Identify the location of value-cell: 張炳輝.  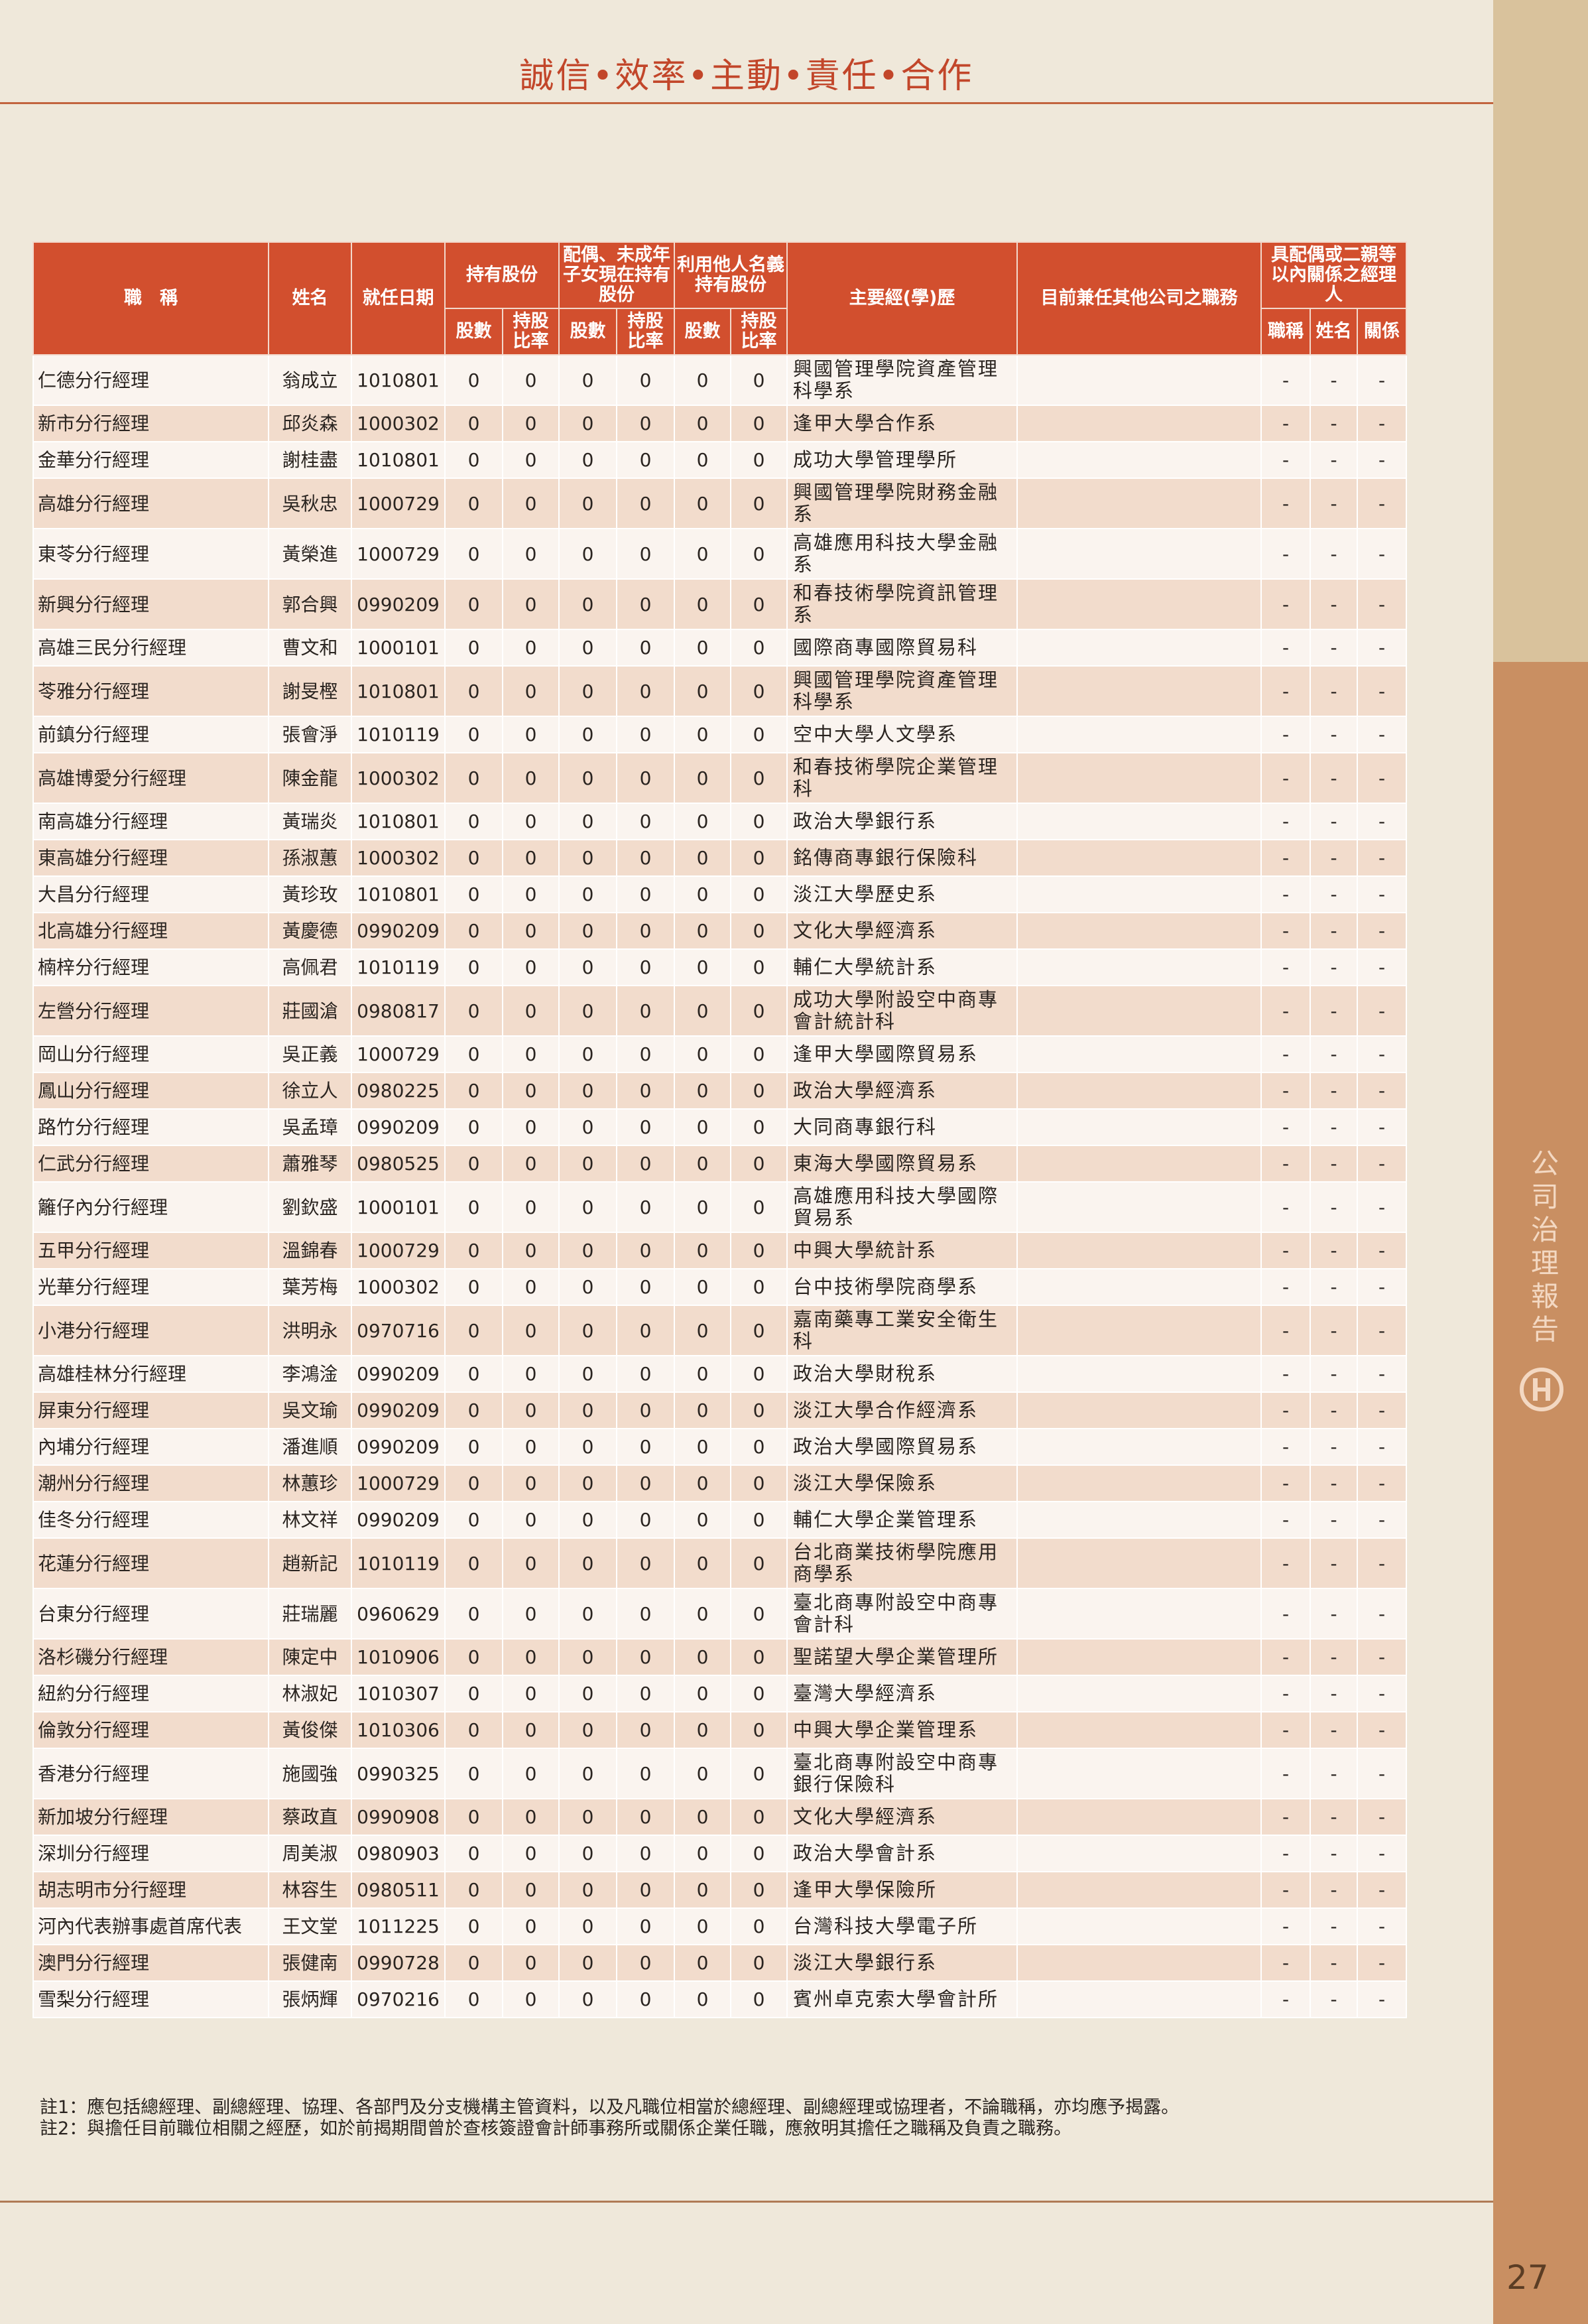
(310, 1999).